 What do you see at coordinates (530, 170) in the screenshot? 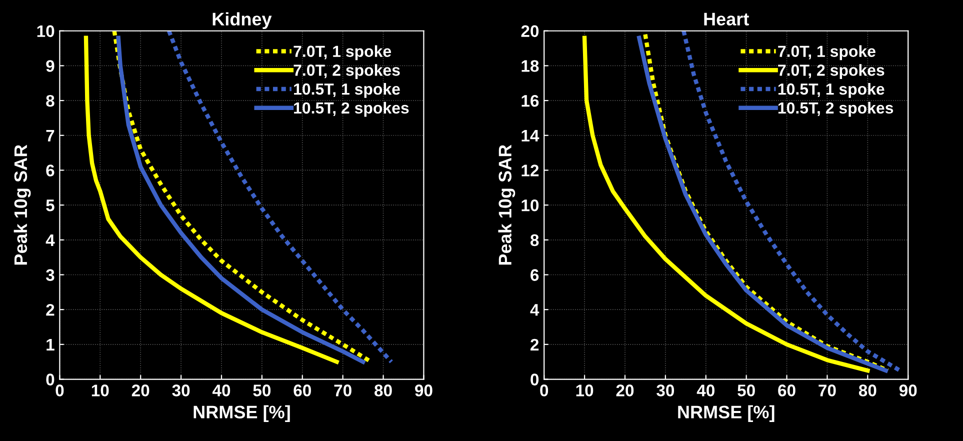
I see `y-tick-label: 12` at bounding box center [530, 170].